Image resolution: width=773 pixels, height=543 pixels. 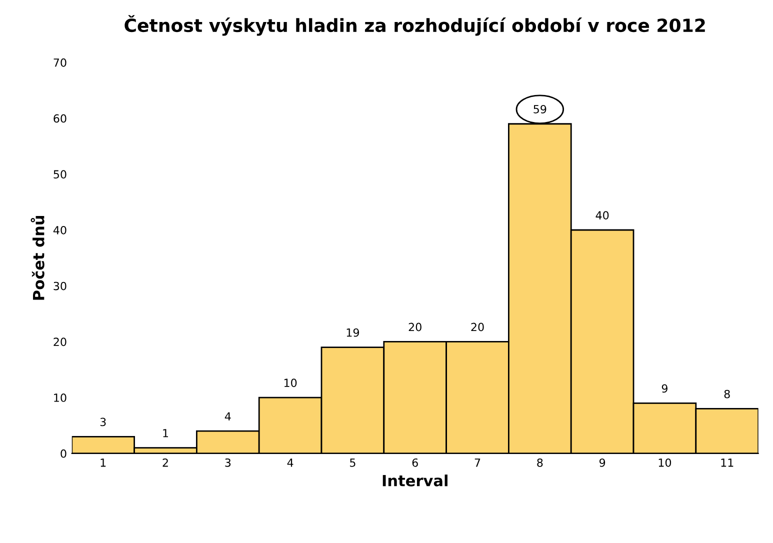 What do you see at coordinates (37, 258) in the screenshot?
I see `y-axis-title: Počet dnů` at bounding box center [37, 258].